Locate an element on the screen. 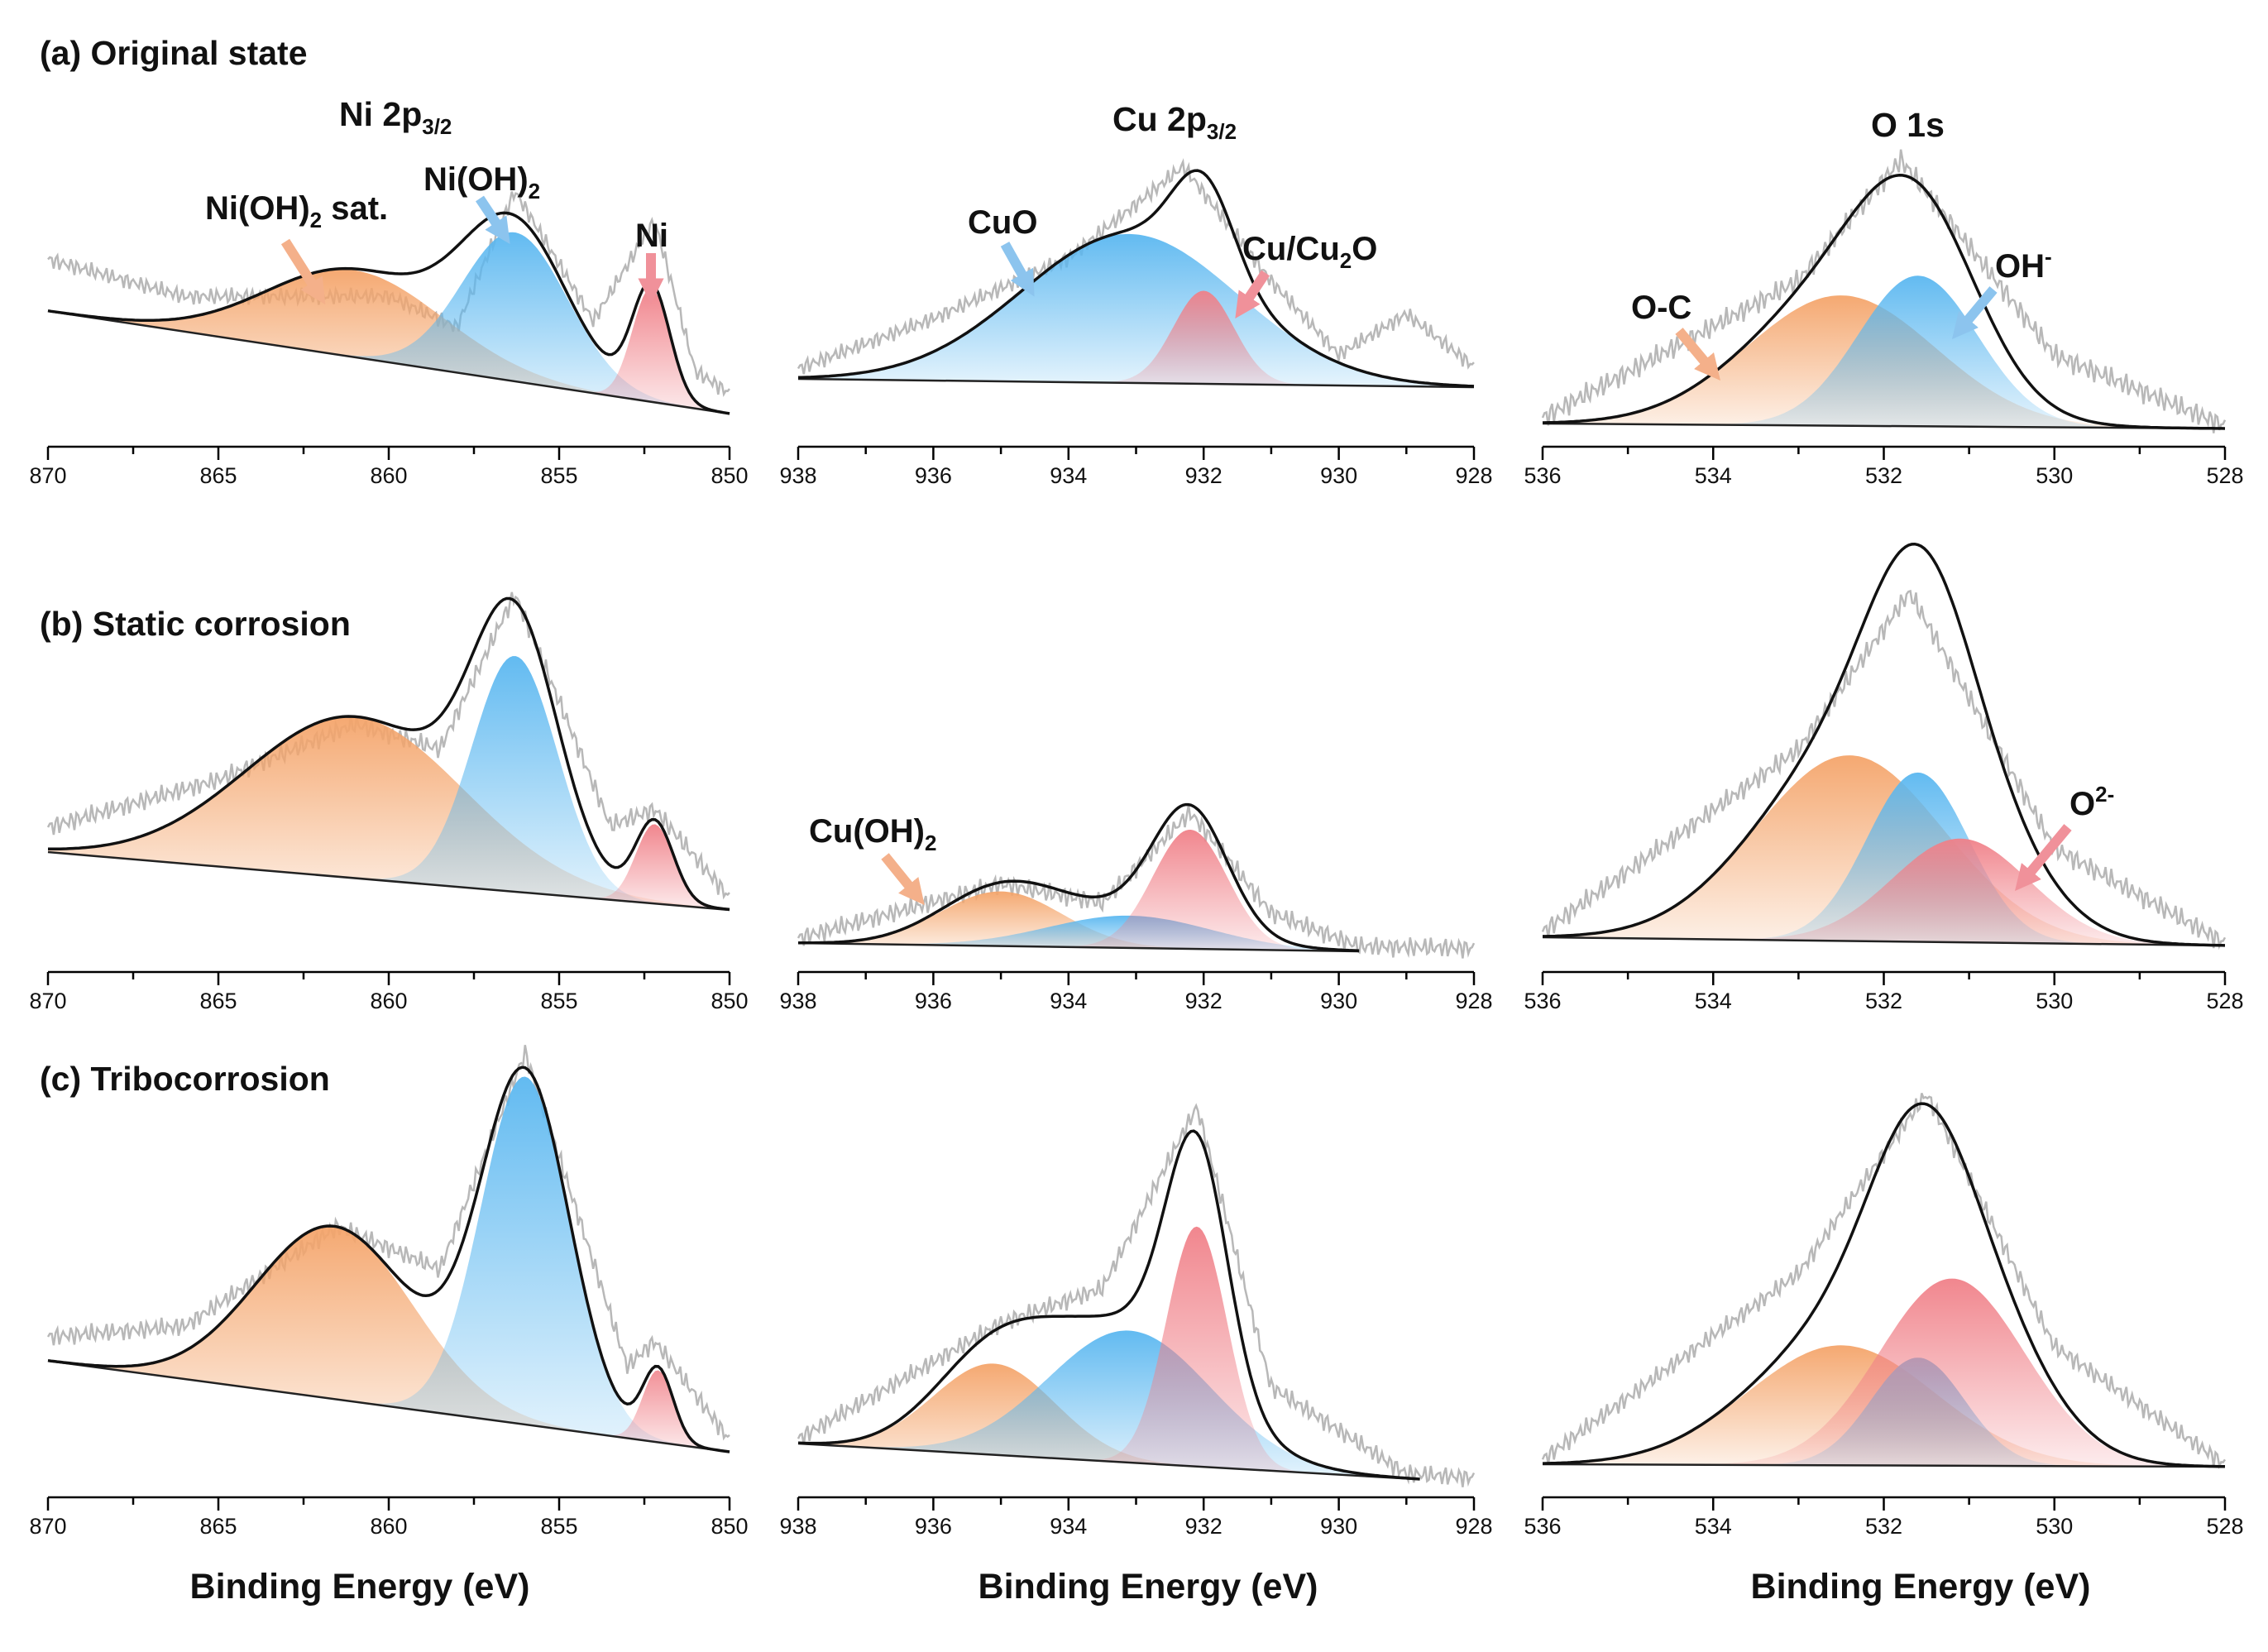 The height and width of the screenshot is (1652, 2268). envelope-c-cu is located at coordinates (1108, 1305).